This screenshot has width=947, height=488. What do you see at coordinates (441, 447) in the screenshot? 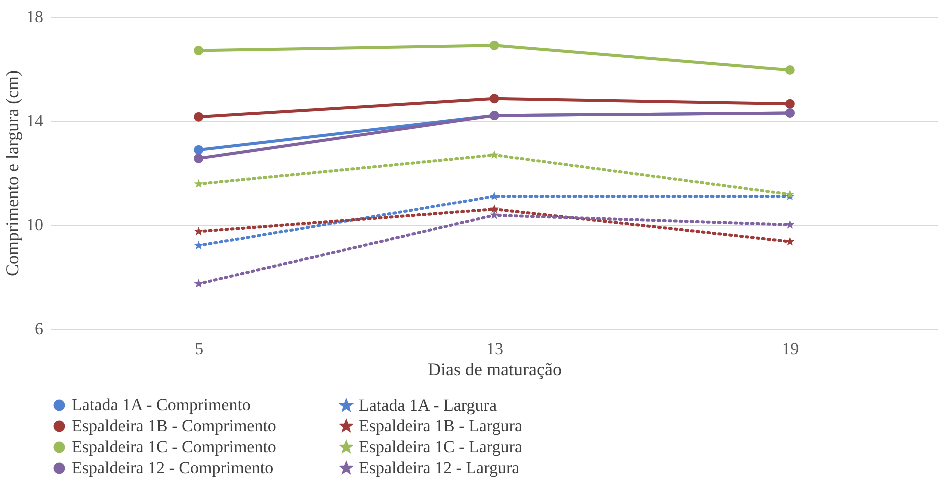
I see `legend-label: Espaldeira 1C - Largura` at bounding box center [441, 447].